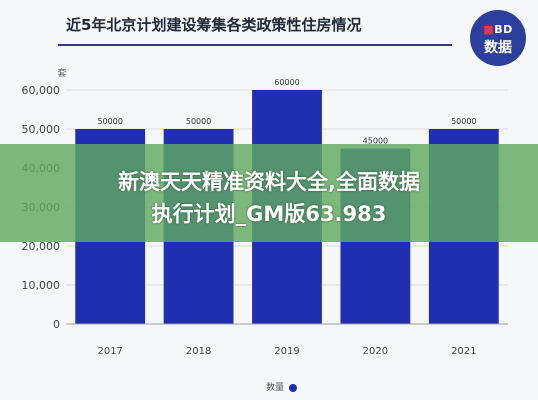 The image size is (538, 400). What do you see at coordinates (503, 29) in the screenshot?
I see `logo-top-text: BD` at bounding box center [503, 29].